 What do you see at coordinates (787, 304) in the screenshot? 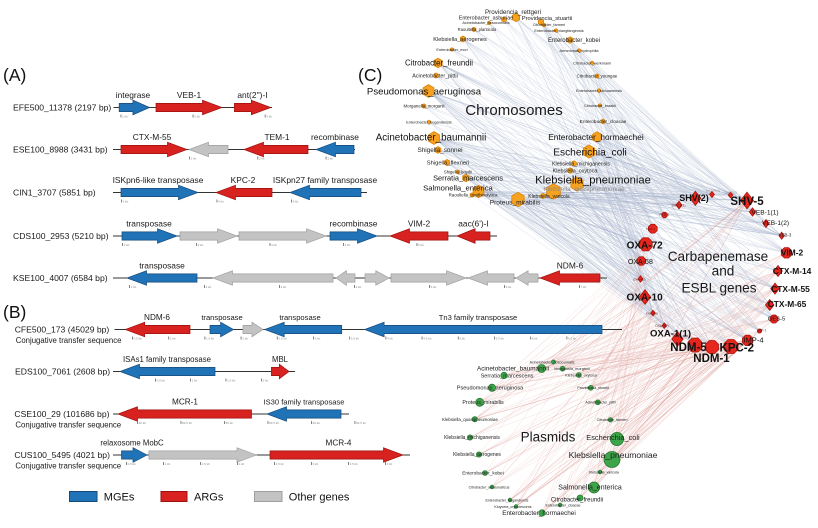
I see `svg-text: CTX-M-65` at bounding box center [787, 304].